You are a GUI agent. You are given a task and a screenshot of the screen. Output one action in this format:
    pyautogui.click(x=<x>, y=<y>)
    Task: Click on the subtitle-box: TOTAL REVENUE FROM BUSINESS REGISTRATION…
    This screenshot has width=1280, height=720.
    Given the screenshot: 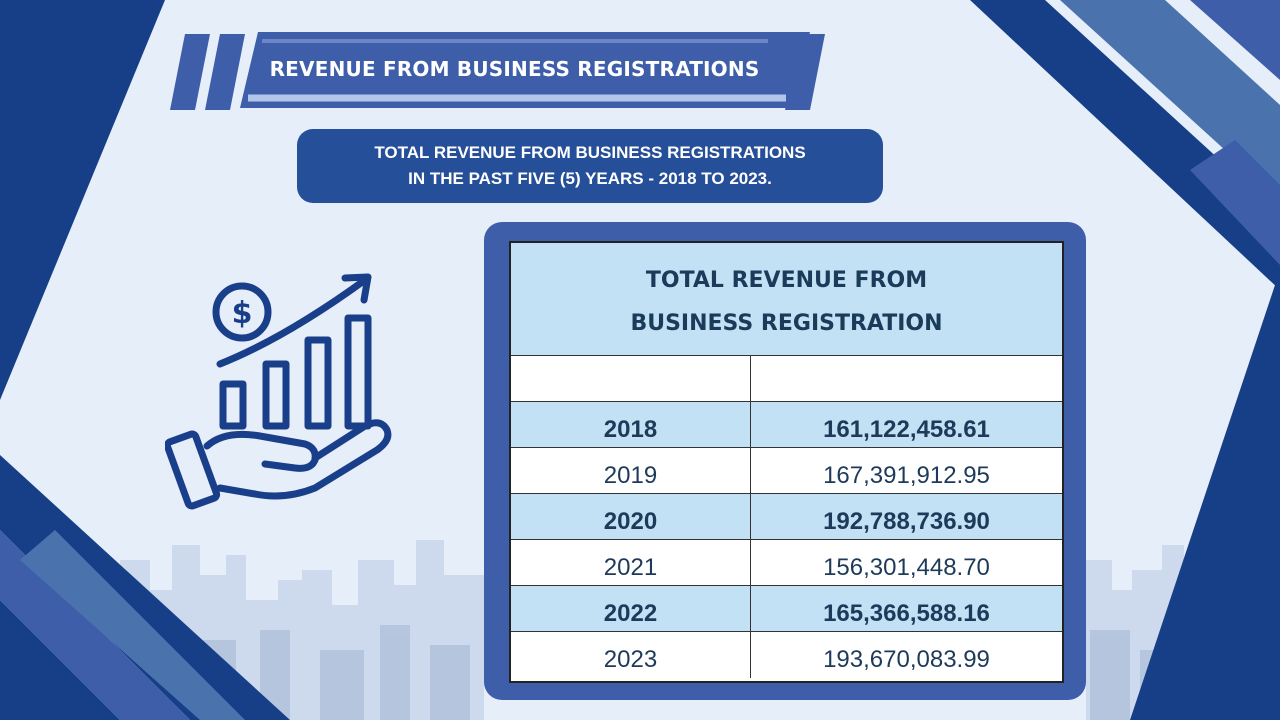 What is the action you would take?
    pyautogui.click(x=590, y=166)
    